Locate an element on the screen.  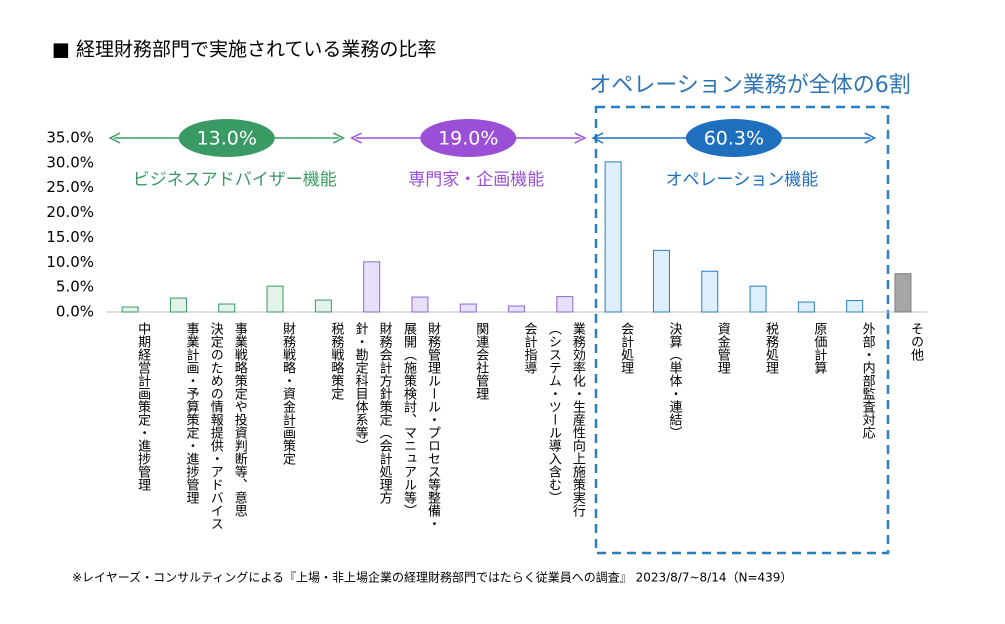
x-tick-label: 事業戦略策定や投資判断等、意思 決定のための情報提供・アドバイス is located at coordinates (227, 426).